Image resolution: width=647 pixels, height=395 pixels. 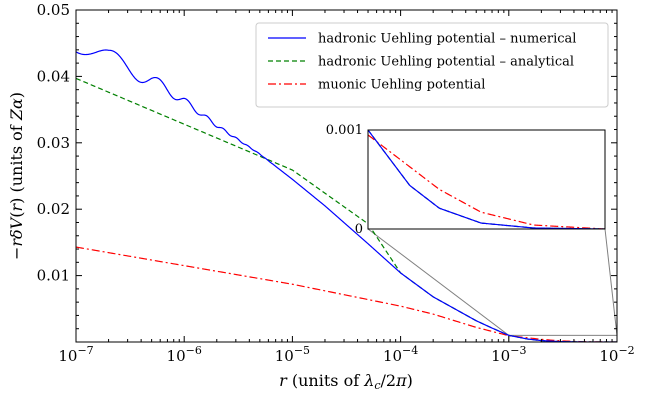 I want to click on inset-background, so click(x=486, y=179).